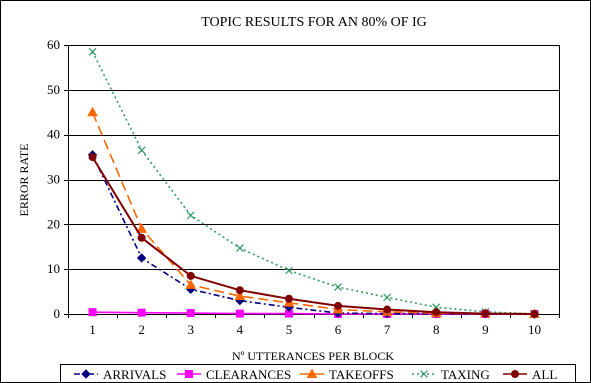 The image size is (591, 383). What do you see at coordinates (92, 329) in the screenshot?
I see `x-tick-label: 1` at bounding box center [92, 329].